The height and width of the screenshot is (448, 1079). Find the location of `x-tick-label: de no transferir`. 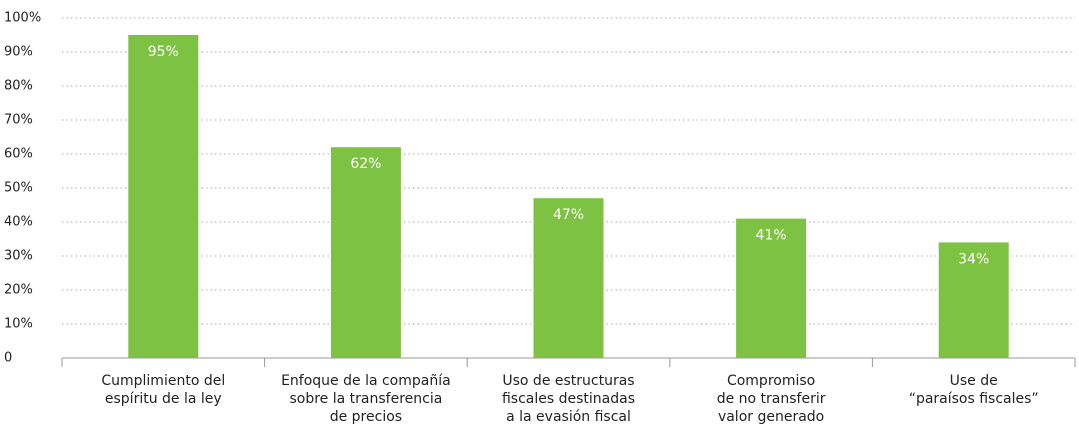

x-tick-label: de no transferir is located at coordinates (771, 399).